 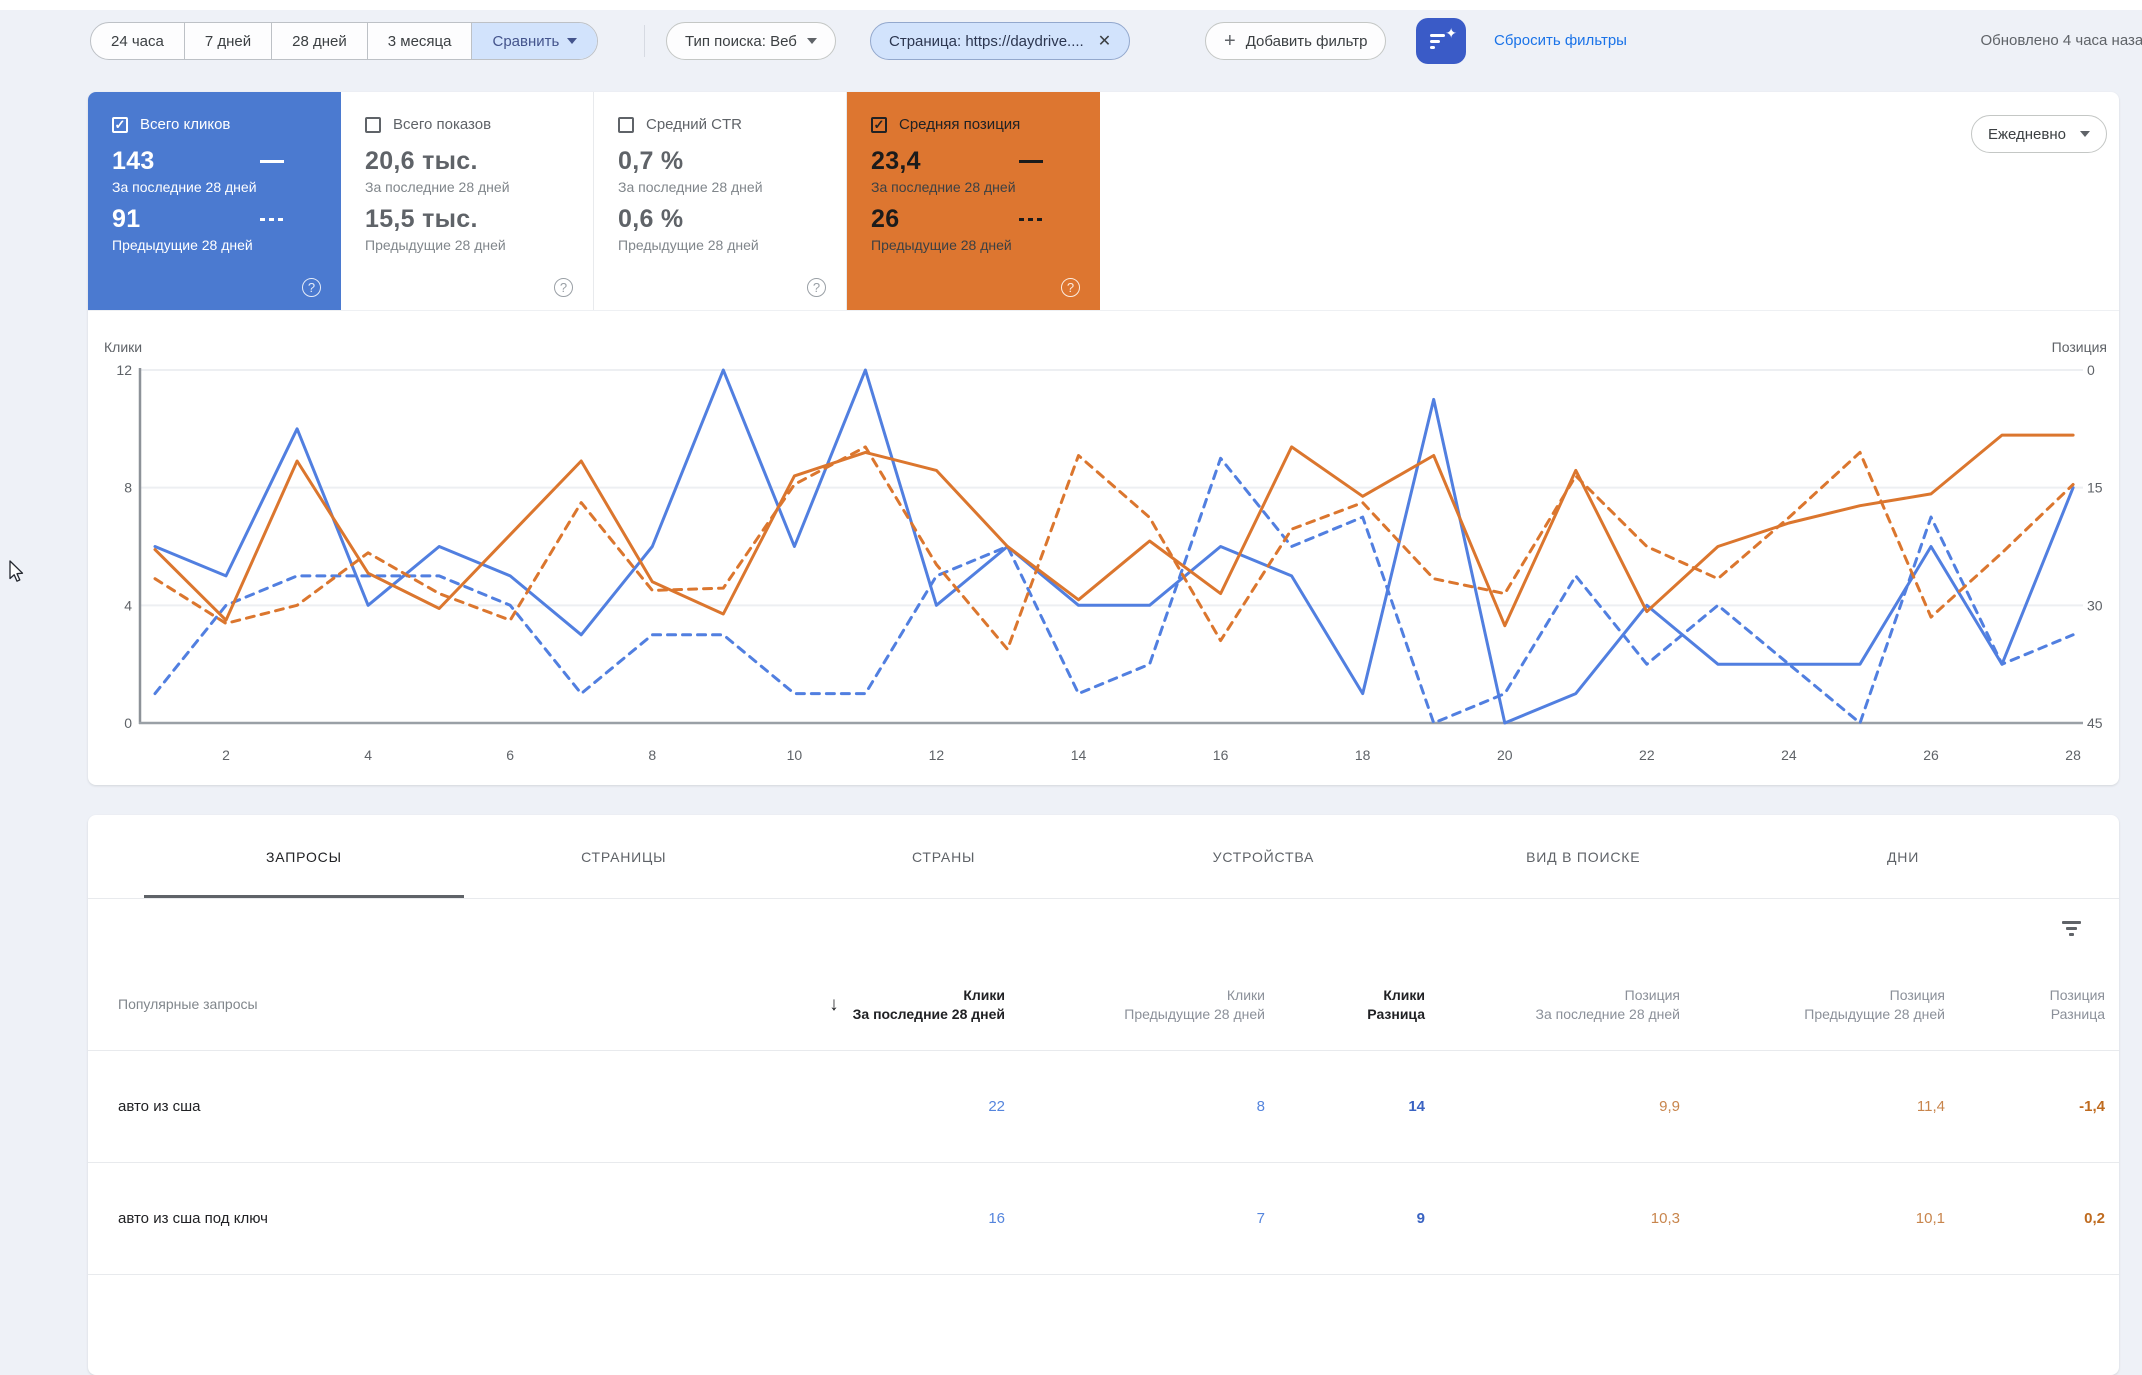 I want to click on chart-tick-label: 2, so click(x=226, y=755).